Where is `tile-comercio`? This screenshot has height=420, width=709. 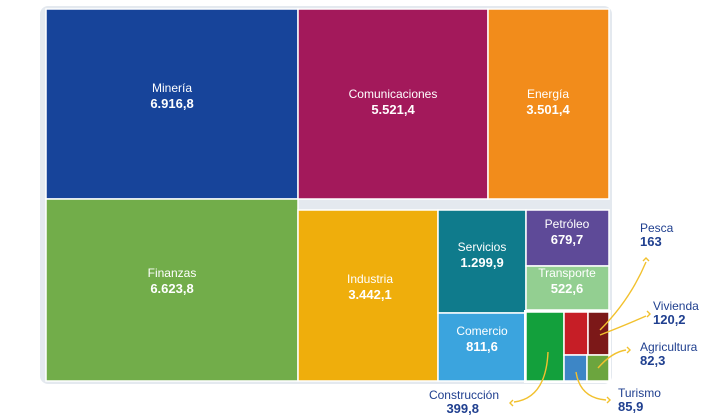 tile-comercio is located at coordinates (482, 347).